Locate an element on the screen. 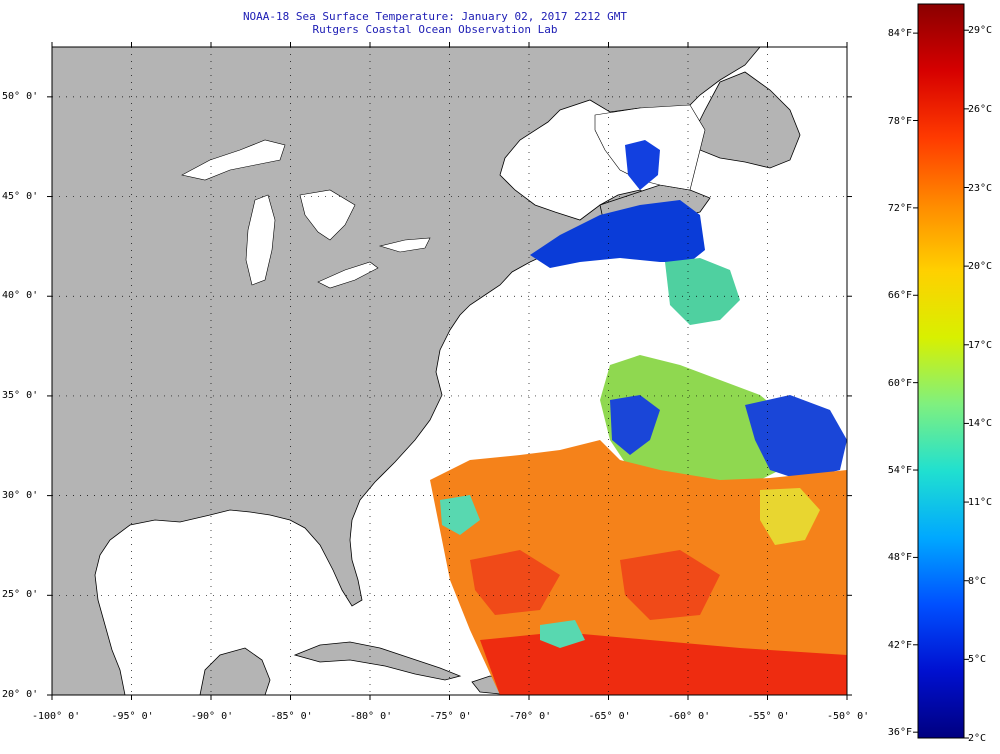 The width and height of the screenshot is (1000, 754). latitude-label: 45° 0' is located at coordinates (20, 196).